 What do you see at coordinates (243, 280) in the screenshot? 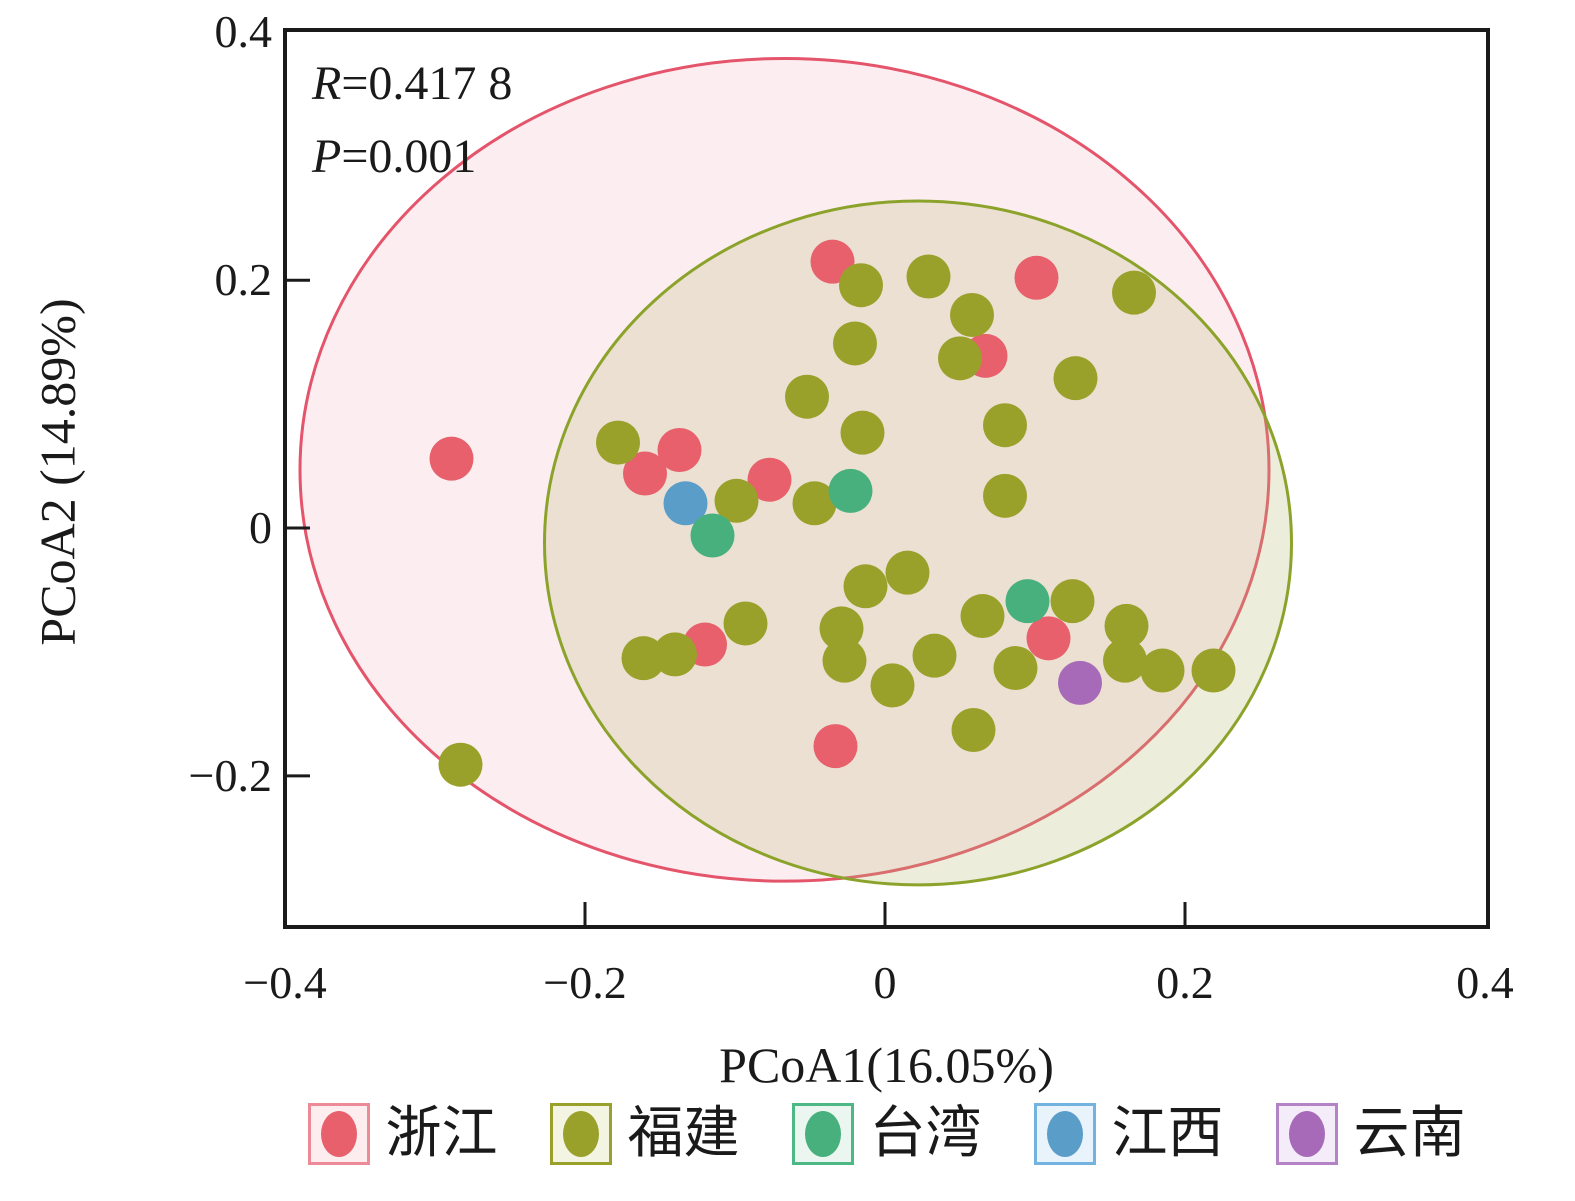
I see `y-tick-label-1: 0.2` at bounding box center [243, 280].